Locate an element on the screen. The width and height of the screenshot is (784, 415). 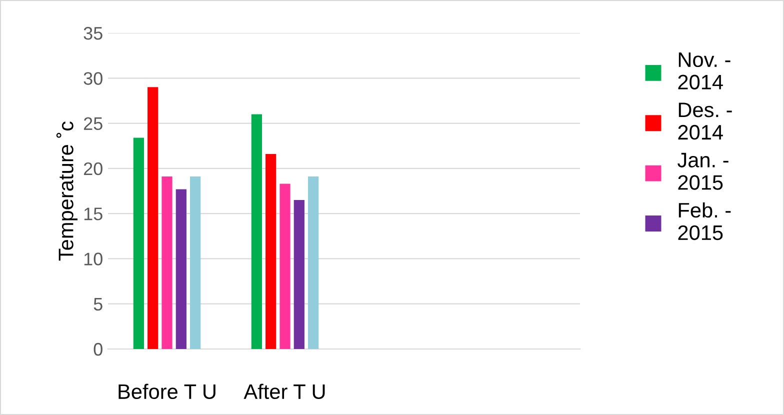
y-tick-label: 25 is located at coordinates (93, 123).